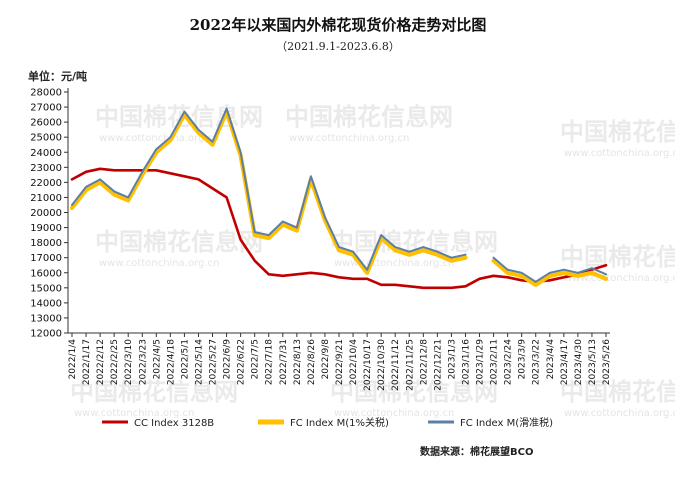  Describe the element at coordinates (46, 213) in the screenshot. I see `y-tick-label: 20000` at that location.